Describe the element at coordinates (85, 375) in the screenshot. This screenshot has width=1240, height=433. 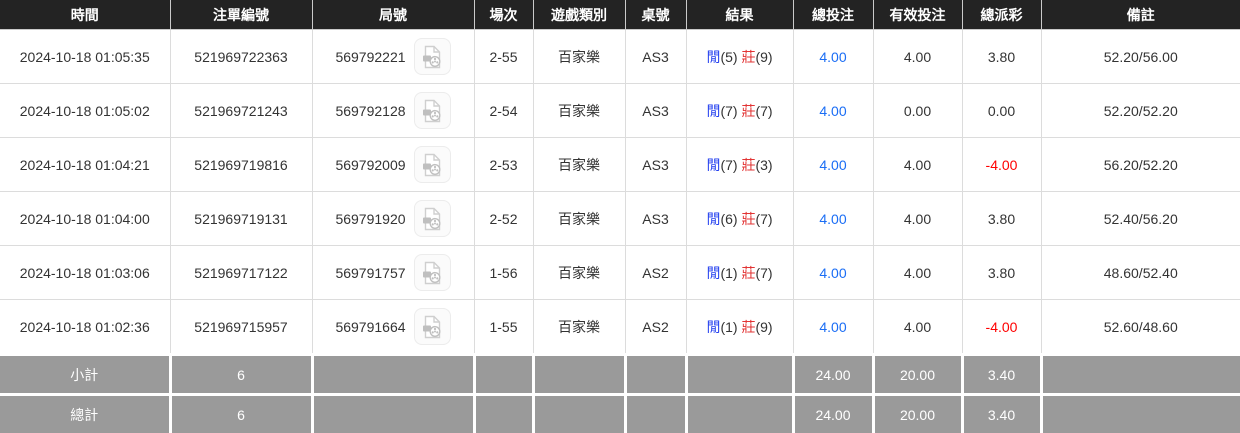
I see `summary-label: 小計` at that location.